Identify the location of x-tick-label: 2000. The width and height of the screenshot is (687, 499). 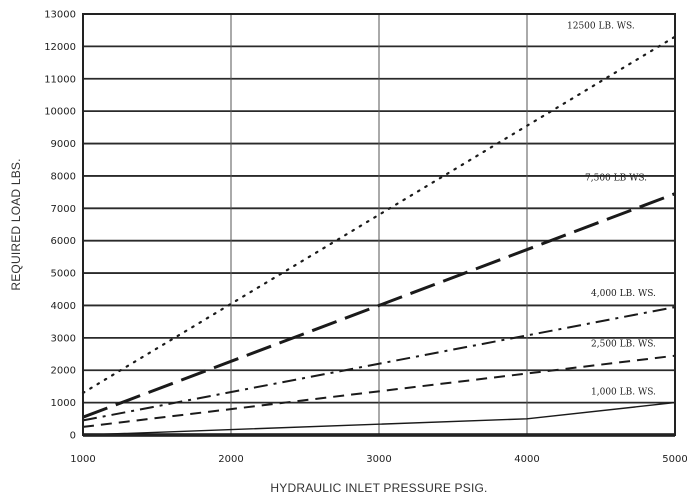
(230, 459).